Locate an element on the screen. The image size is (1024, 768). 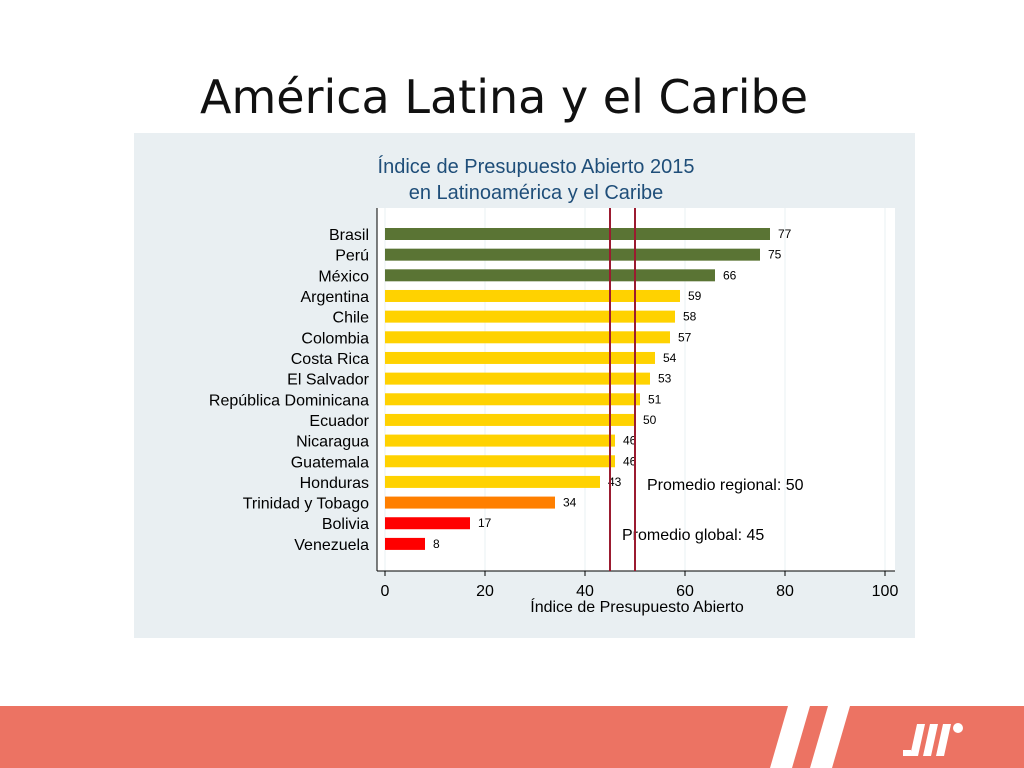
category-label: Honduras is located at coordinates (334, 483).